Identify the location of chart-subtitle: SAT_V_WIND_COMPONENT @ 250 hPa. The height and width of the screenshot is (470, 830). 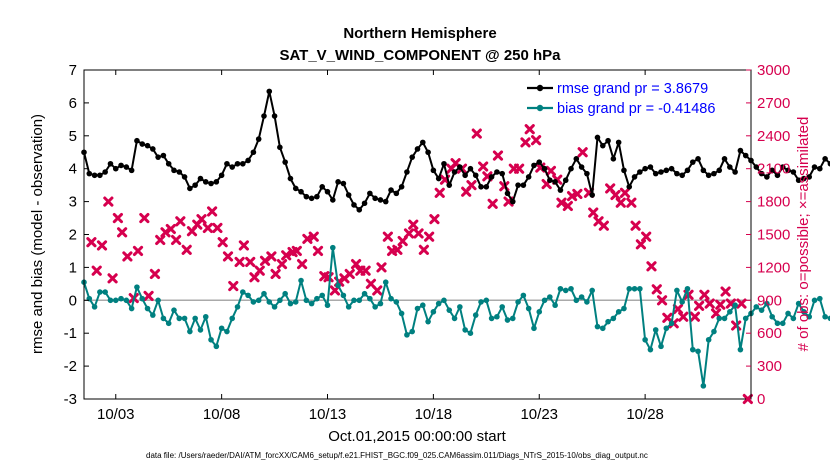
(420, 55).